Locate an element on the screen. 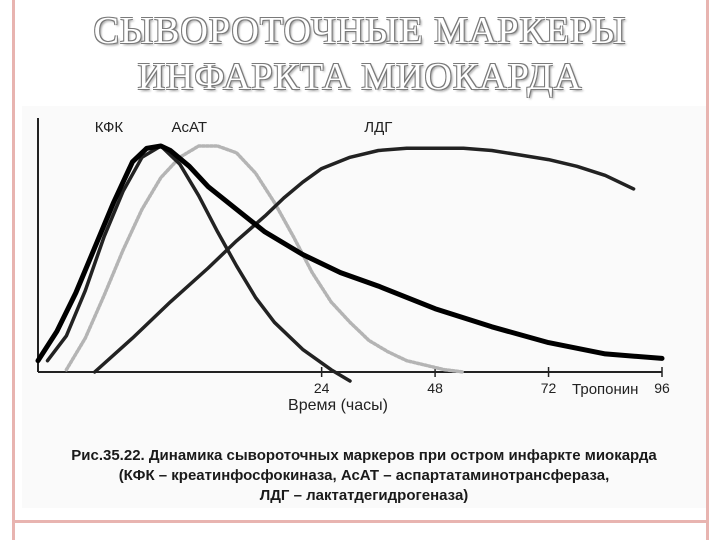  x-axis-label: Время (часы) is located at coordinates (338, 405).